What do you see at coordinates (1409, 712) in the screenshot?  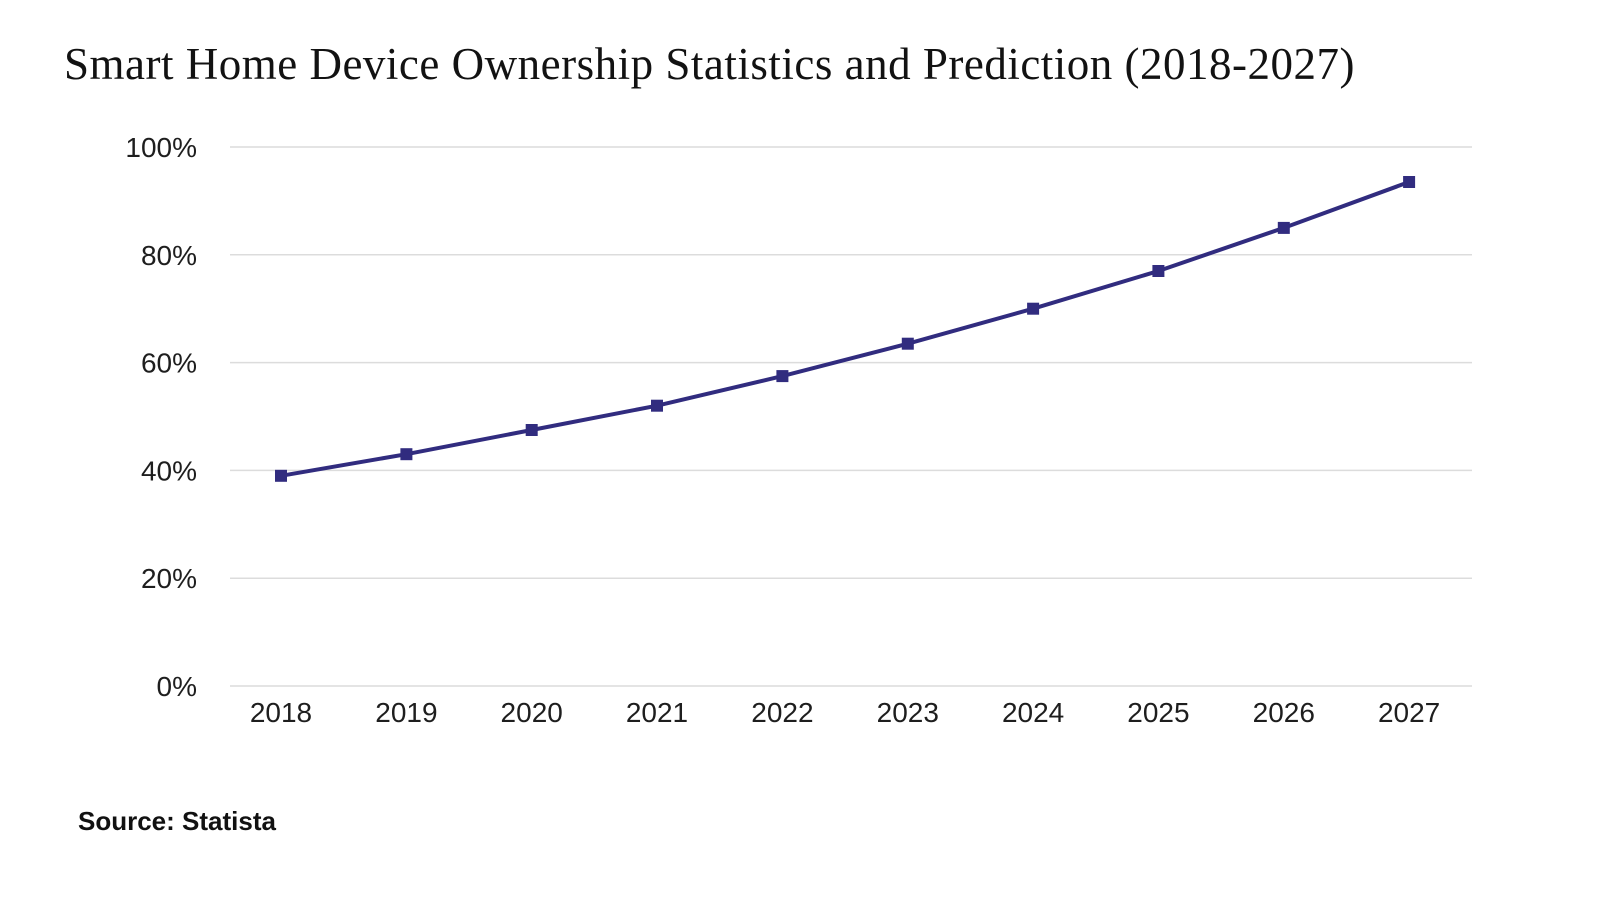 I see `x-axis-tick-label: 2027` at bounding box center [1409, 712].